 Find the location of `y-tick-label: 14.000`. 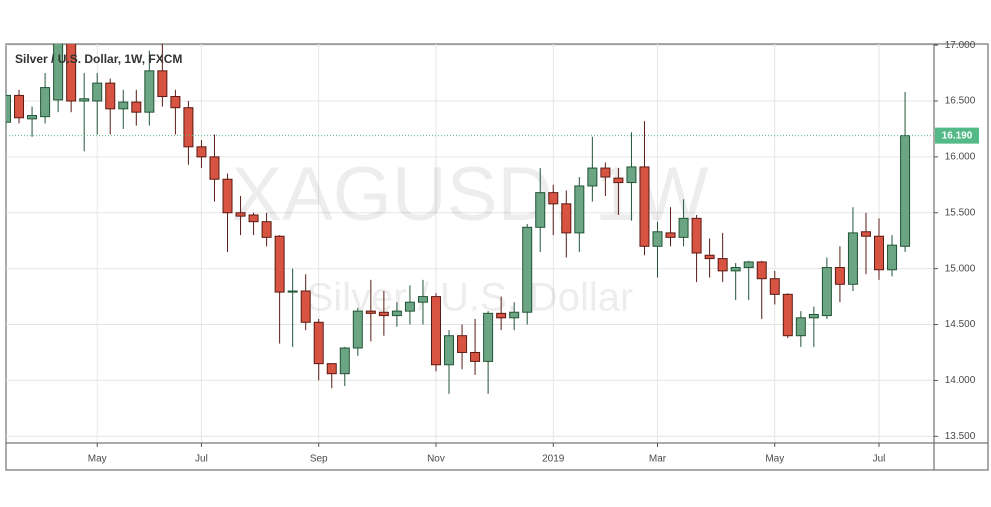

y-tick-label: 14.000 is located at coordinates (960, 380).